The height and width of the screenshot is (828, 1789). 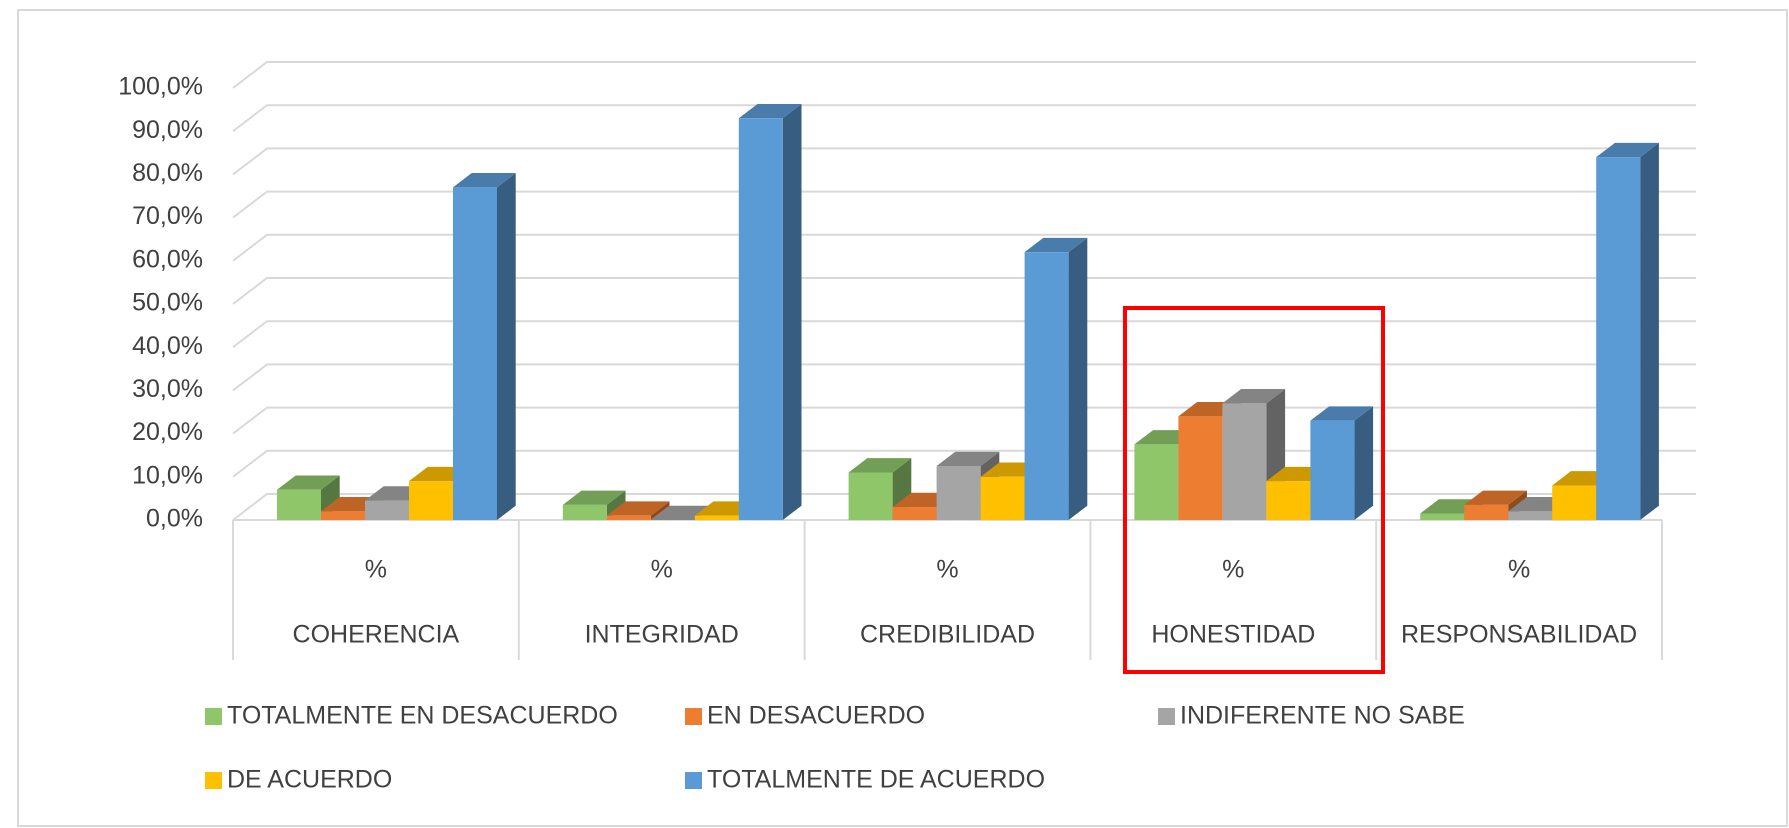 What do you see at coordinates (167, 303) in the screenshot?
I see `y-tick-label: 50,0%` at bounding box center [167, 303].